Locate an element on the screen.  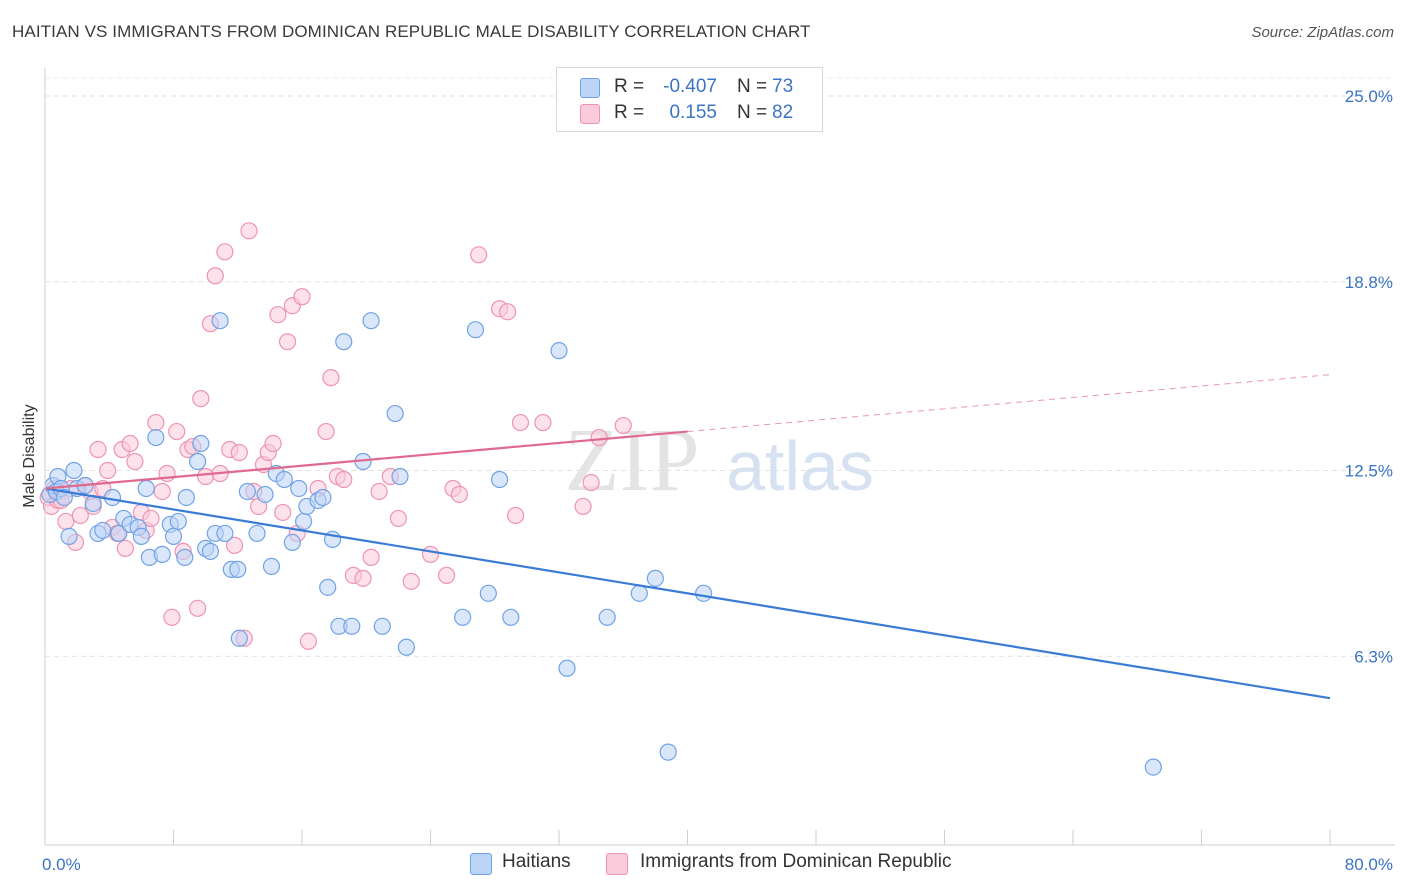
y-tick-label: 12.5% is located at coordinates (1369, 471).